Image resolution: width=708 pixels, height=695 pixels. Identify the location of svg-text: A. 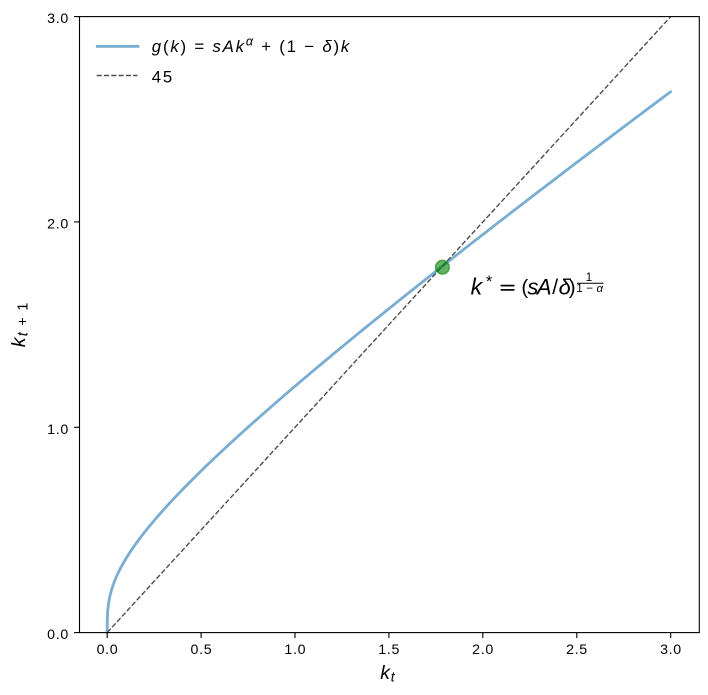
(543, 287).